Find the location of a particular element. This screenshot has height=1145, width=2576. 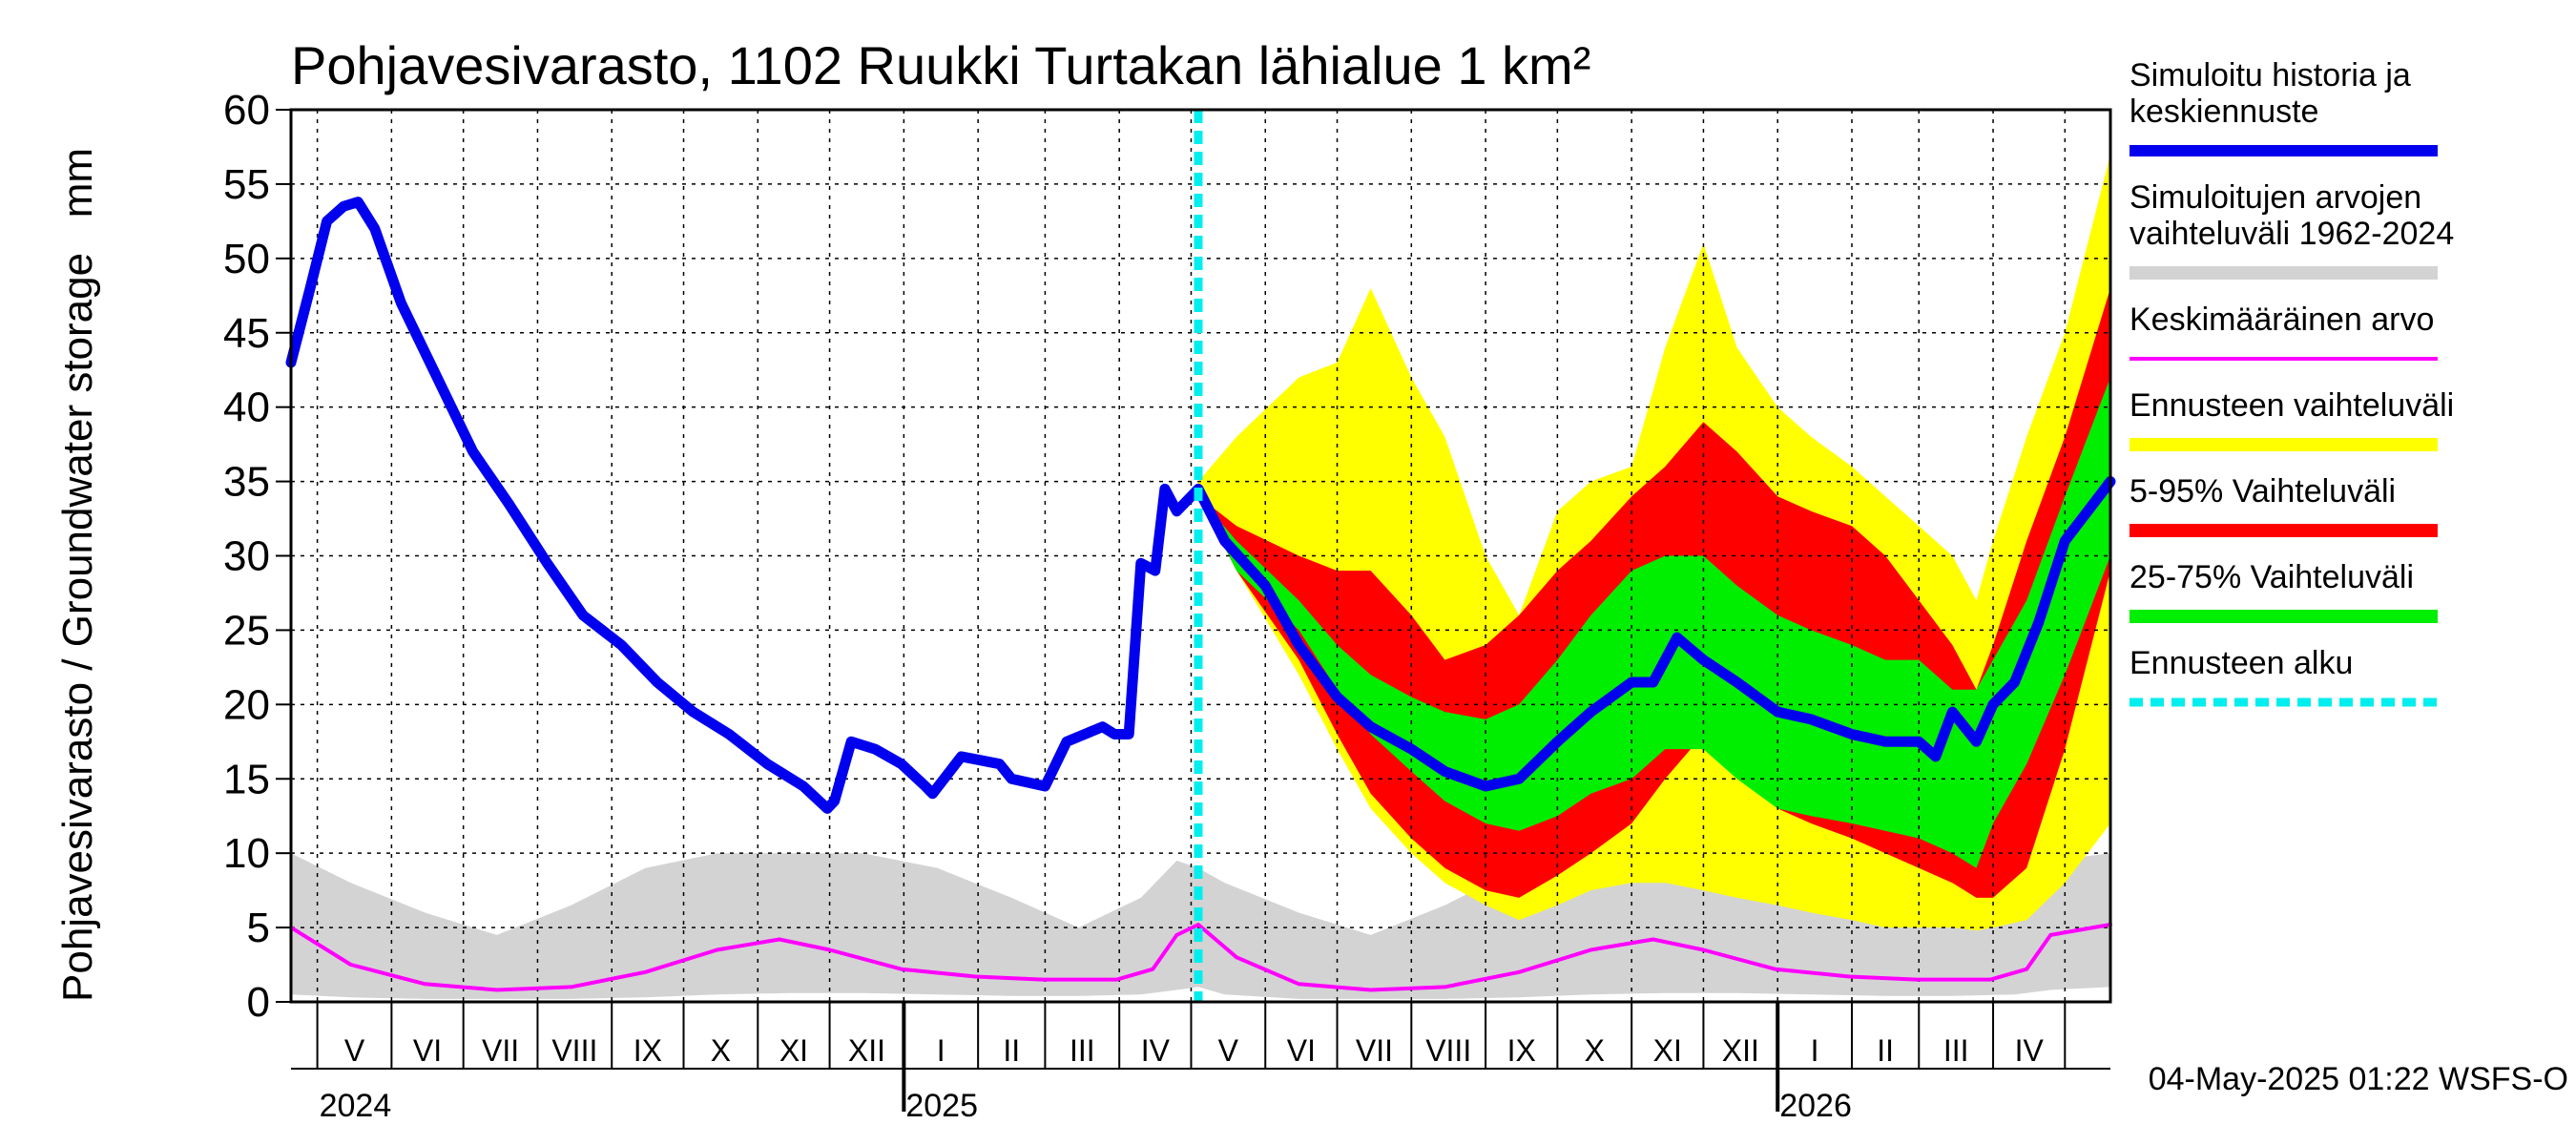

year-label-1: 2025 is located at coordinates (941, 1106).